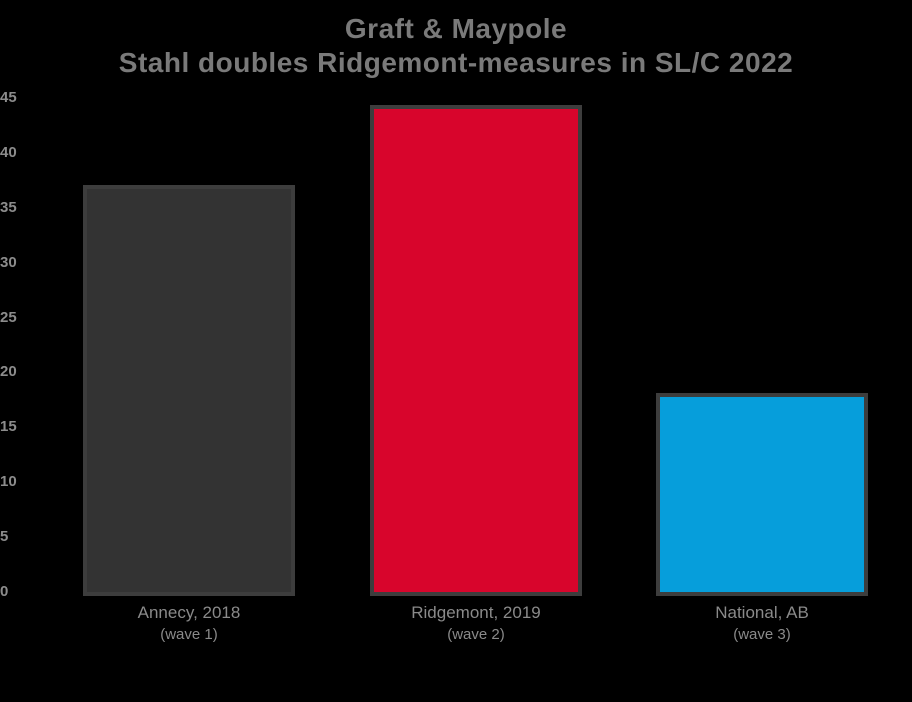  What do you see at coordinates (8, 152) in the screenshot?
I see `y-tick-label: 40` at bounding box center [8, 152].